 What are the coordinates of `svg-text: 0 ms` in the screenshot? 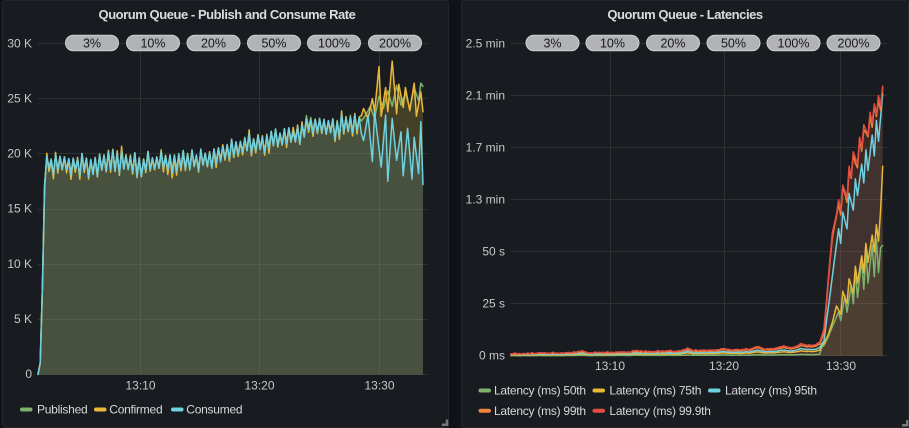 It's located at (492, 356).